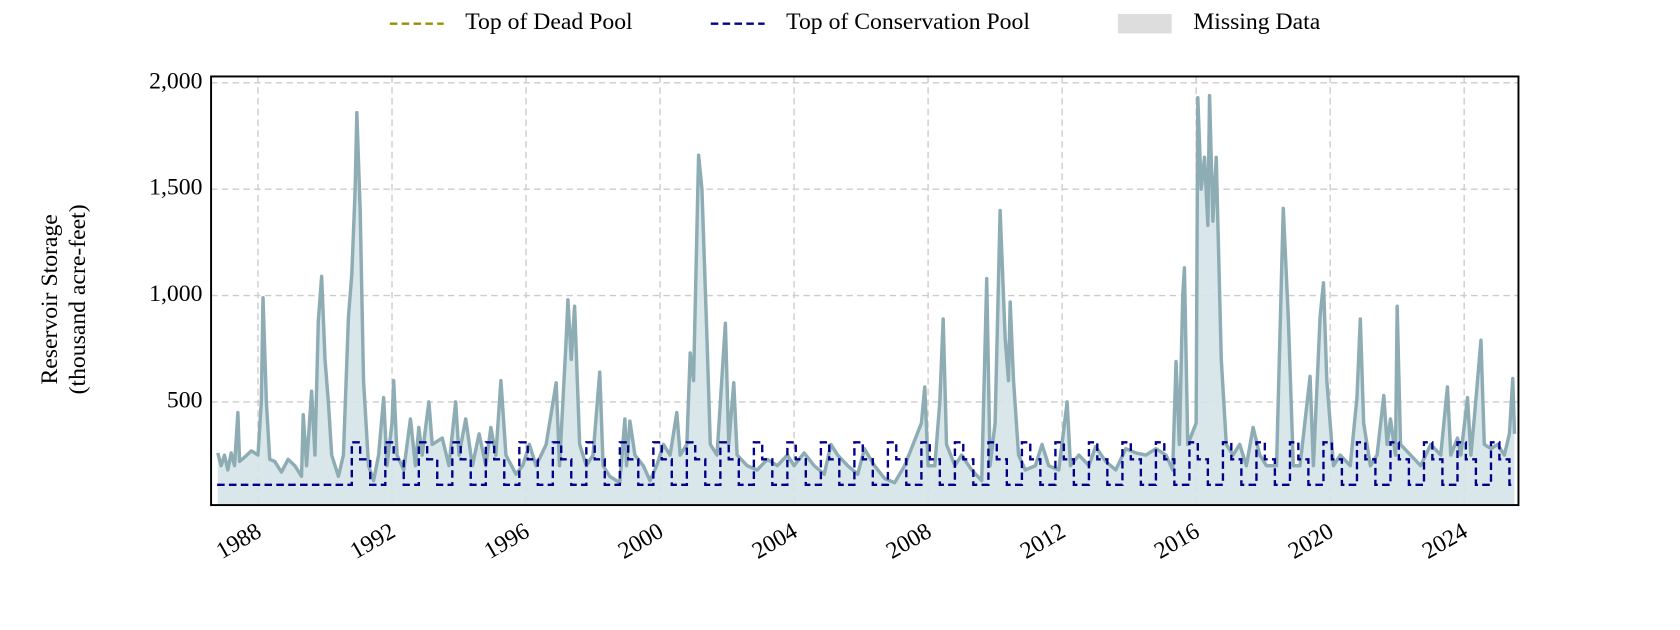  I want to click on x-tick-label: 2008, so click(909, 541).